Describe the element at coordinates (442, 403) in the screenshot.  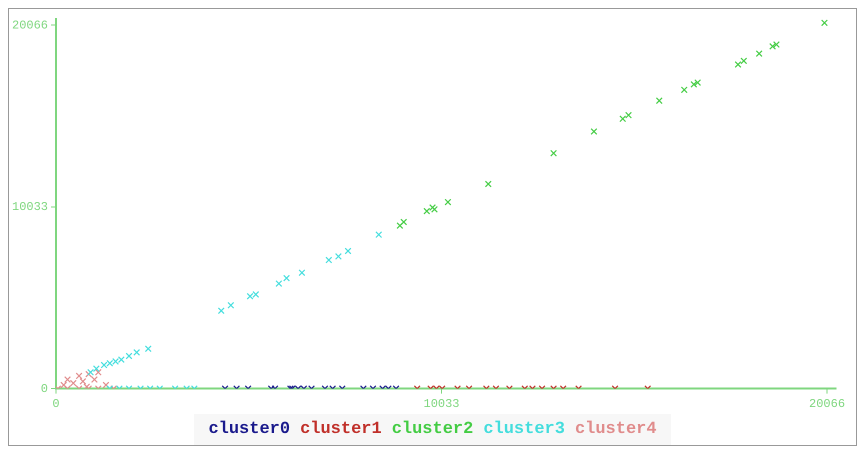
I see `x-tick-label: 10033` at that location.